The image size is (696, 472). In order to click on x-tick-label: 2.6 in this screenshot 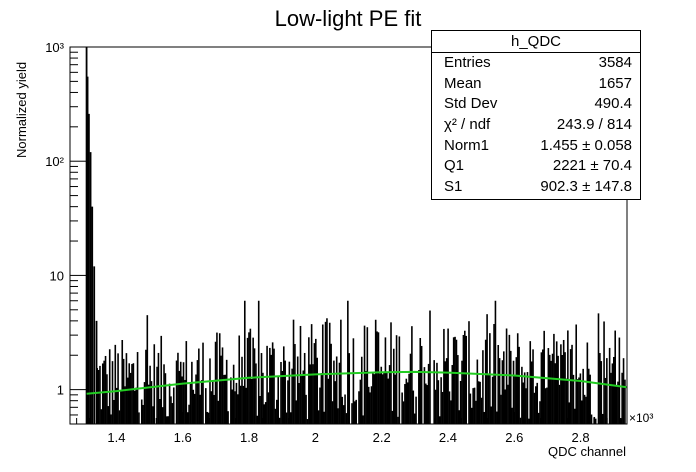, I will do `click(514, 437)`.